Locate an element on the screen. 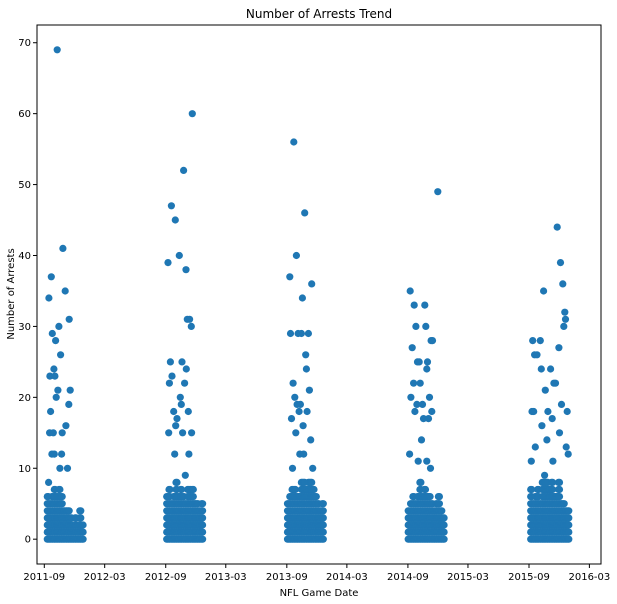  x-tick-label: 2014-09 is located at coordinates (408, 577).